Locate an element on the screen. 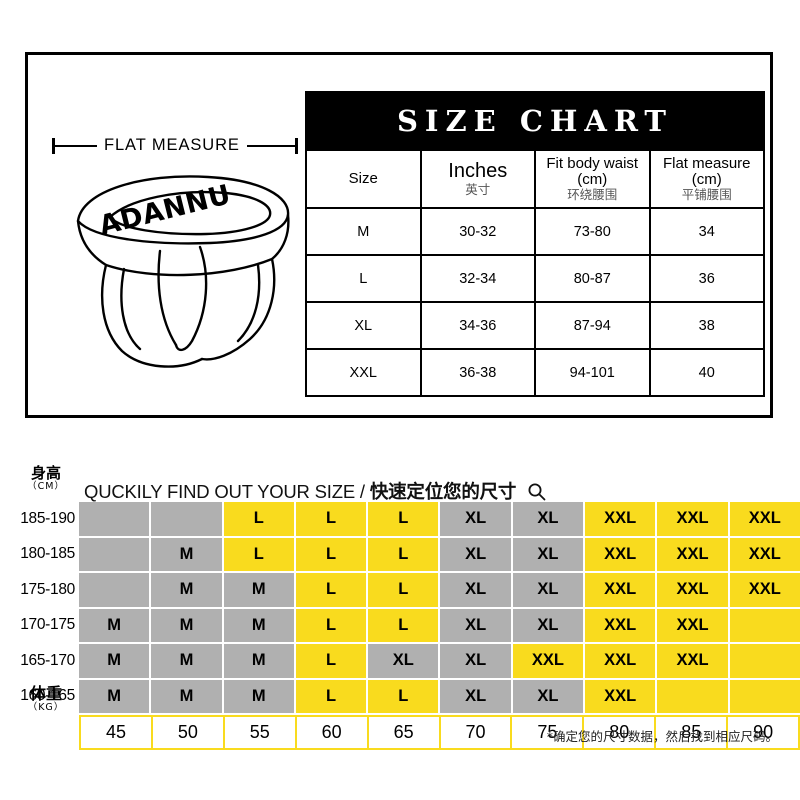 Image resolution: width=800 pixels, height=800 pixels. weight-value-cell: 90 is located at coordinates (763, 732).